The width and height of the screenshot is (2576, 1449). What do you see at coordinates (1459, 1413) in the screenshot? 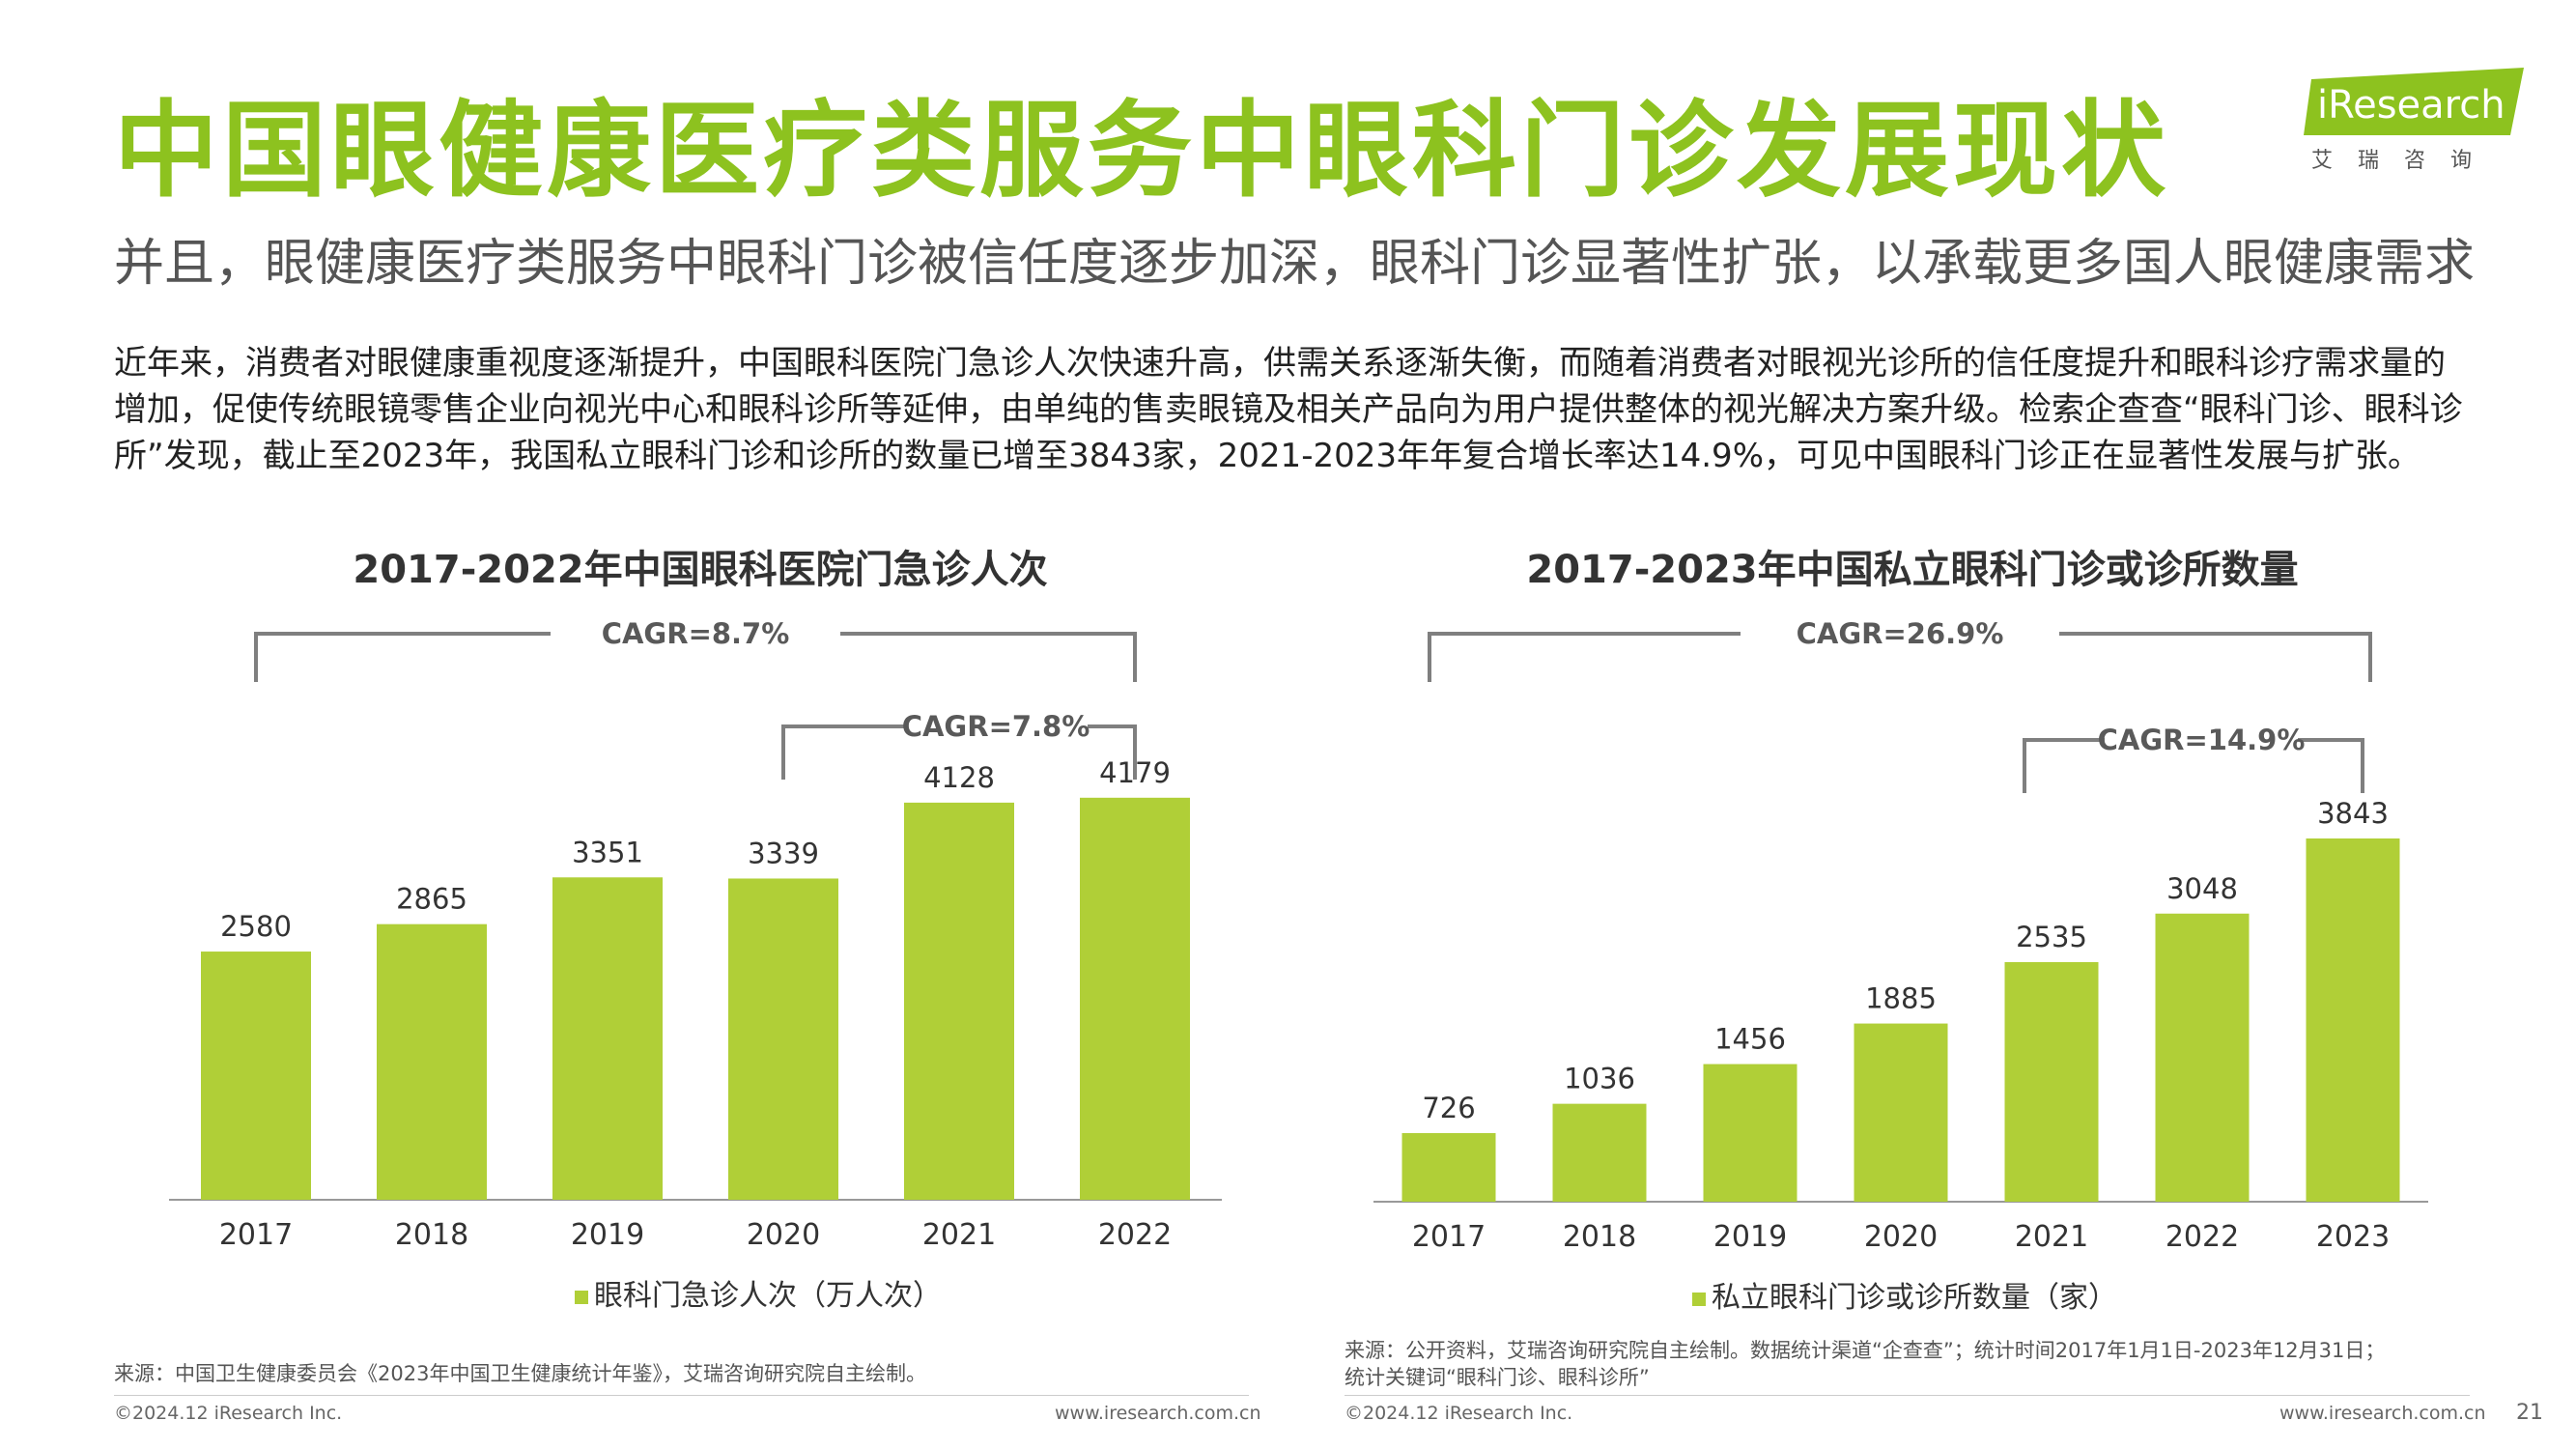
I see `footer-copyright-right: ©2024.12 iResearch Inc.` at bounding box center [1459, 1413].